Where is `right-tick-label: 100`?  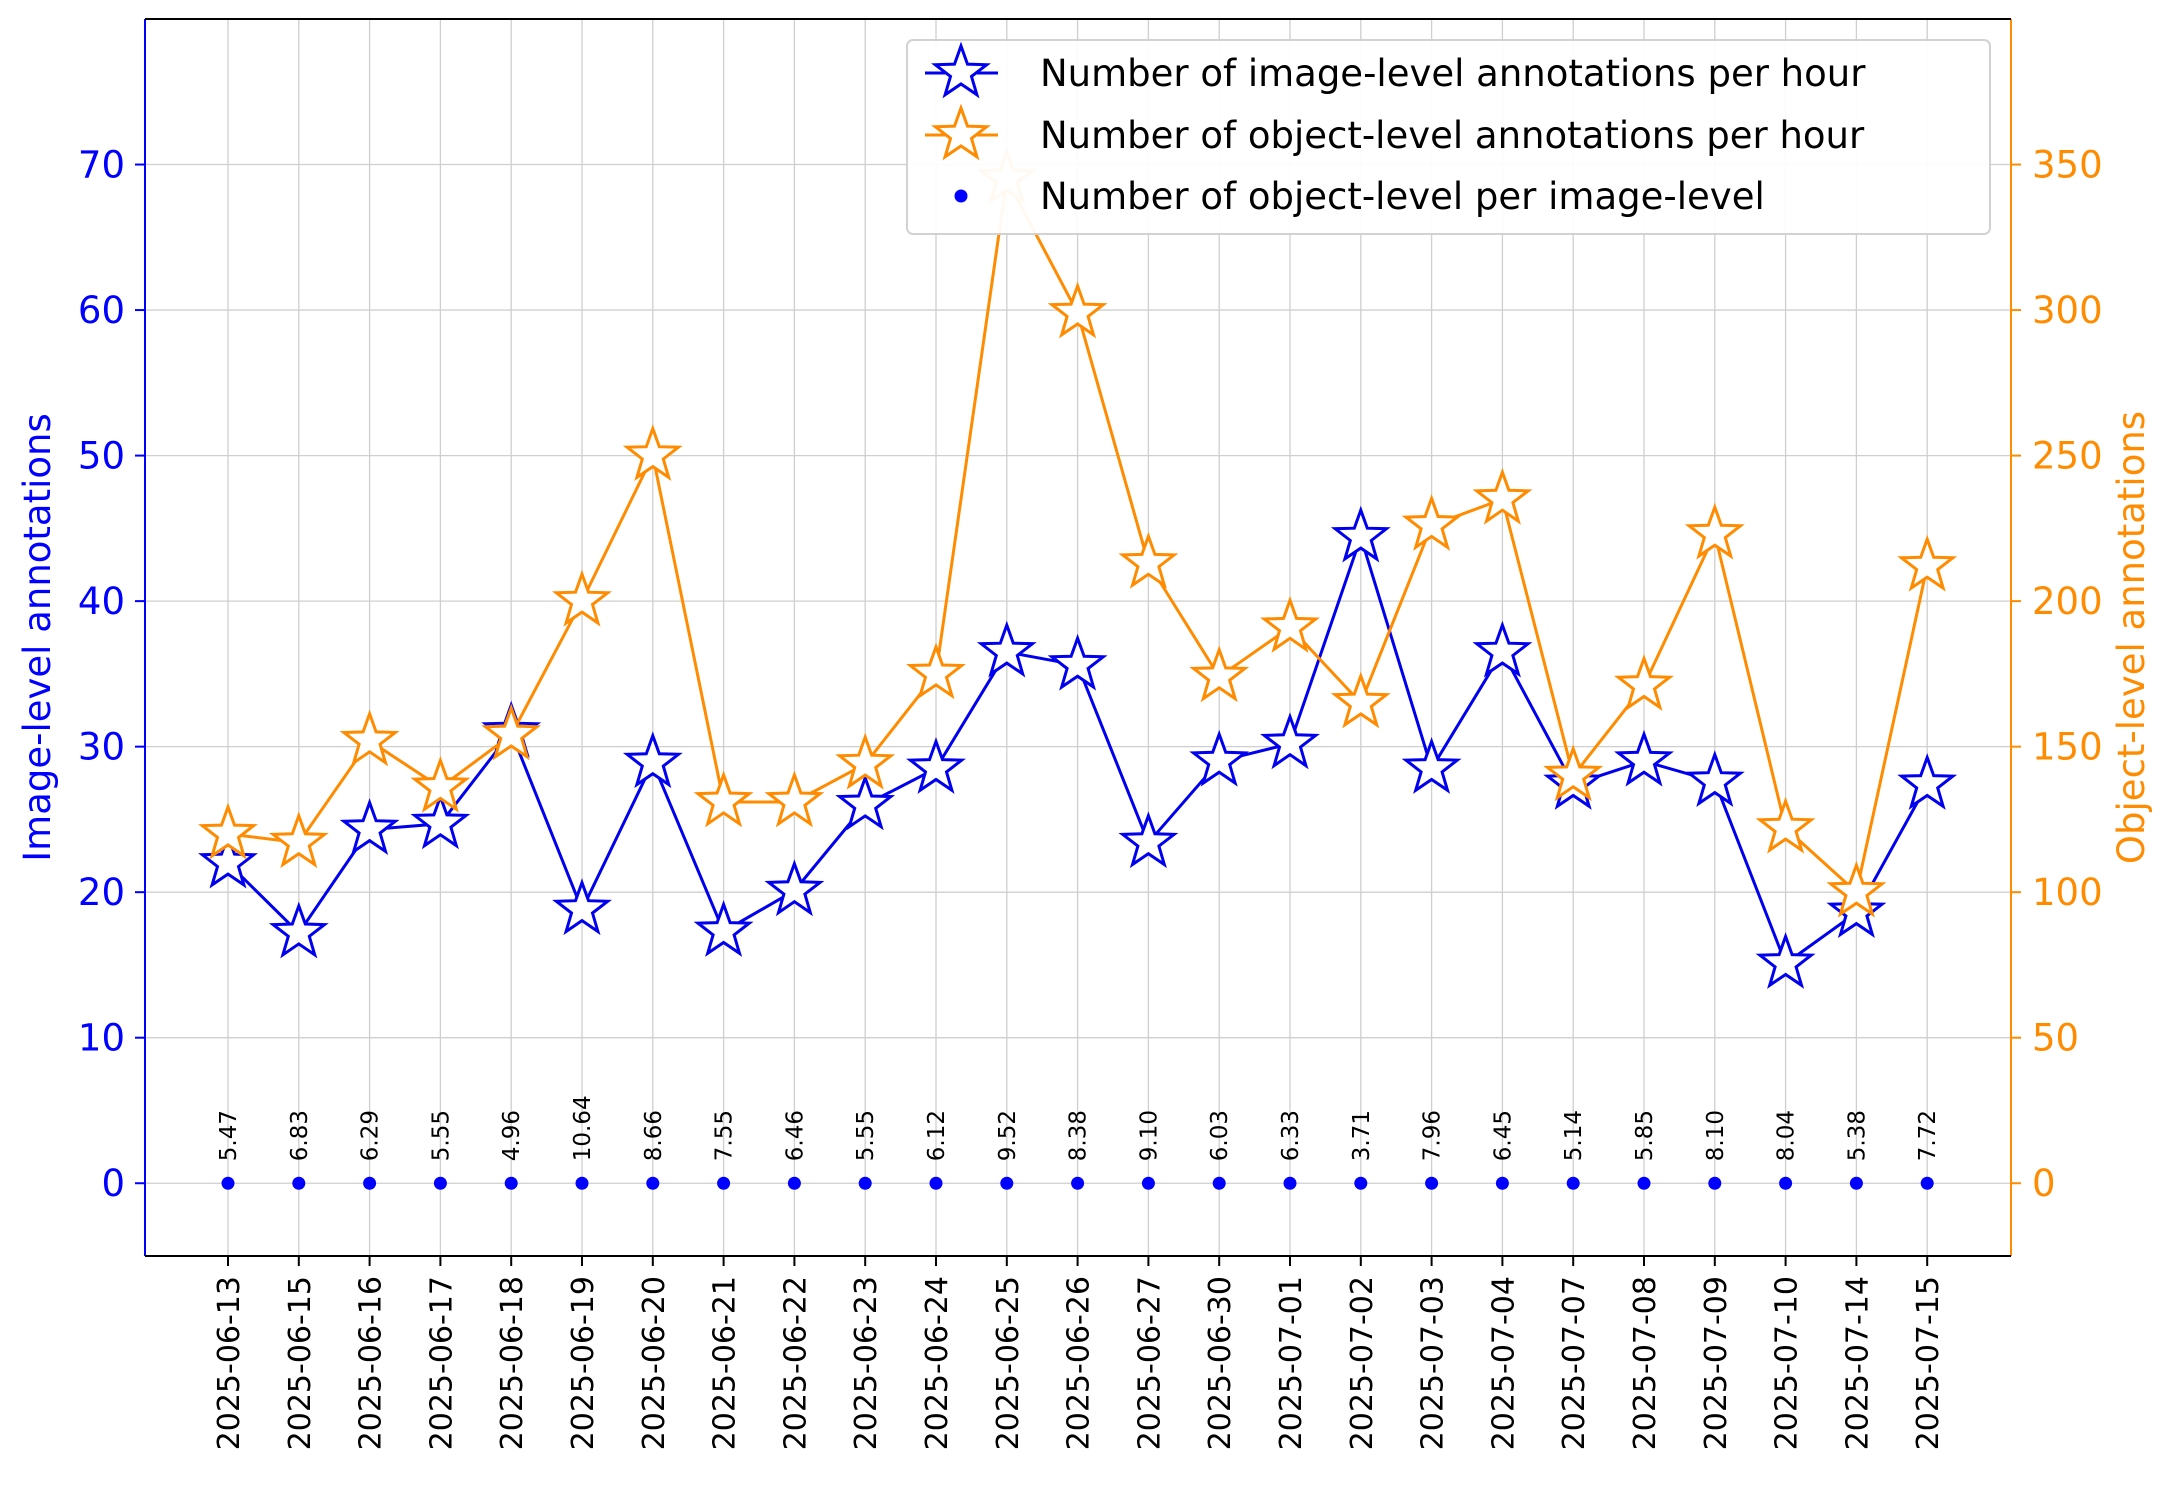 right-tick-label: 100 is located at coordinates (2067, 892).